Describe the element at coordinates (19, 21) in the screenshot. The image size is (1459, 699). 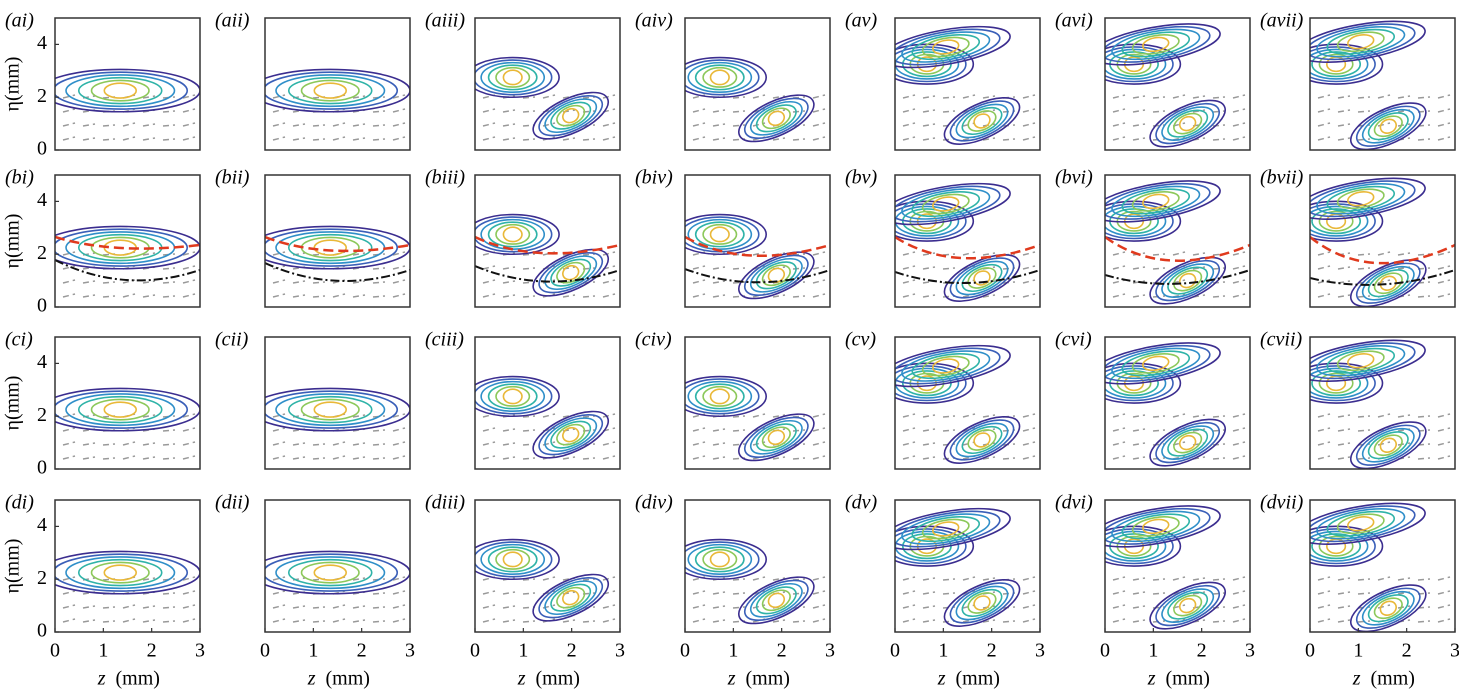
I see `panel-label: (ai)` at that location.